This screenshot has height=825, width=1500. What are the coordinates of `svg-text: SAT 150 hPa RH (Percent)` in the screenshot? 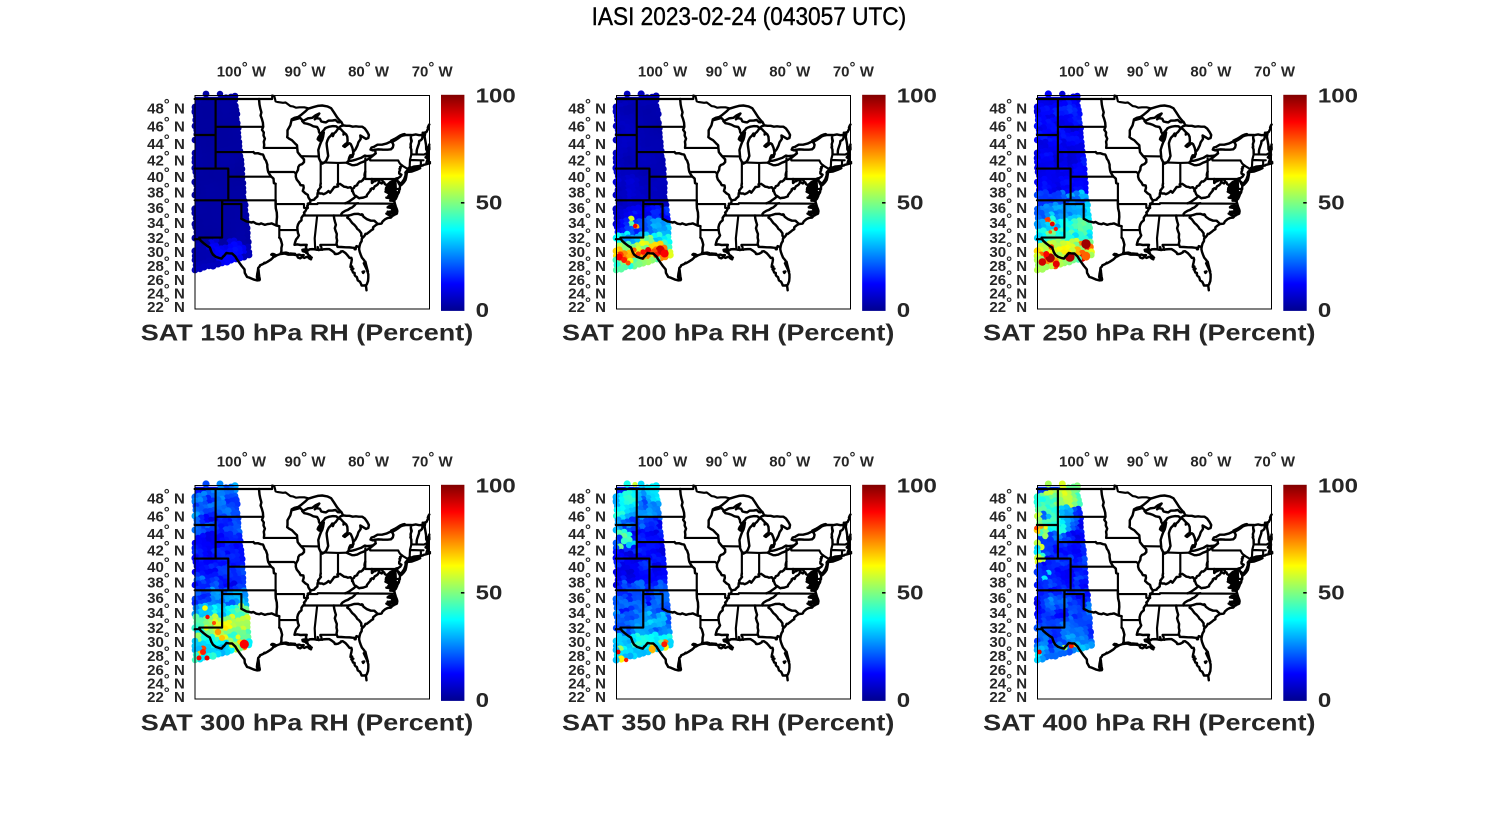 It's located at (307, 332).